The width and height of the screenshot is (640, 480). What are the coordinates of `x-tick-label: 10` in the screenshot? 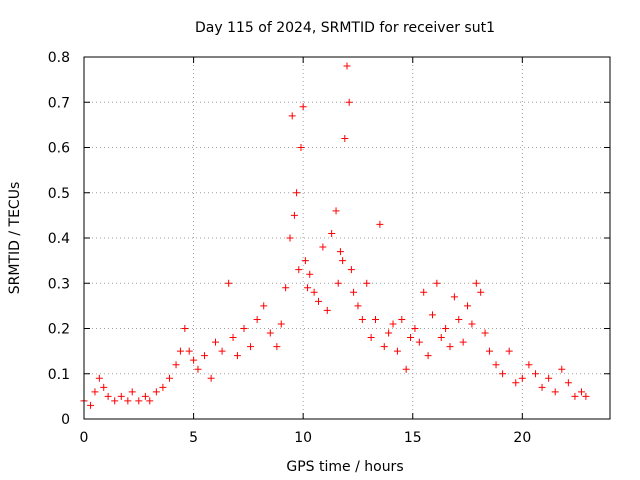 It's located at (303, 438).